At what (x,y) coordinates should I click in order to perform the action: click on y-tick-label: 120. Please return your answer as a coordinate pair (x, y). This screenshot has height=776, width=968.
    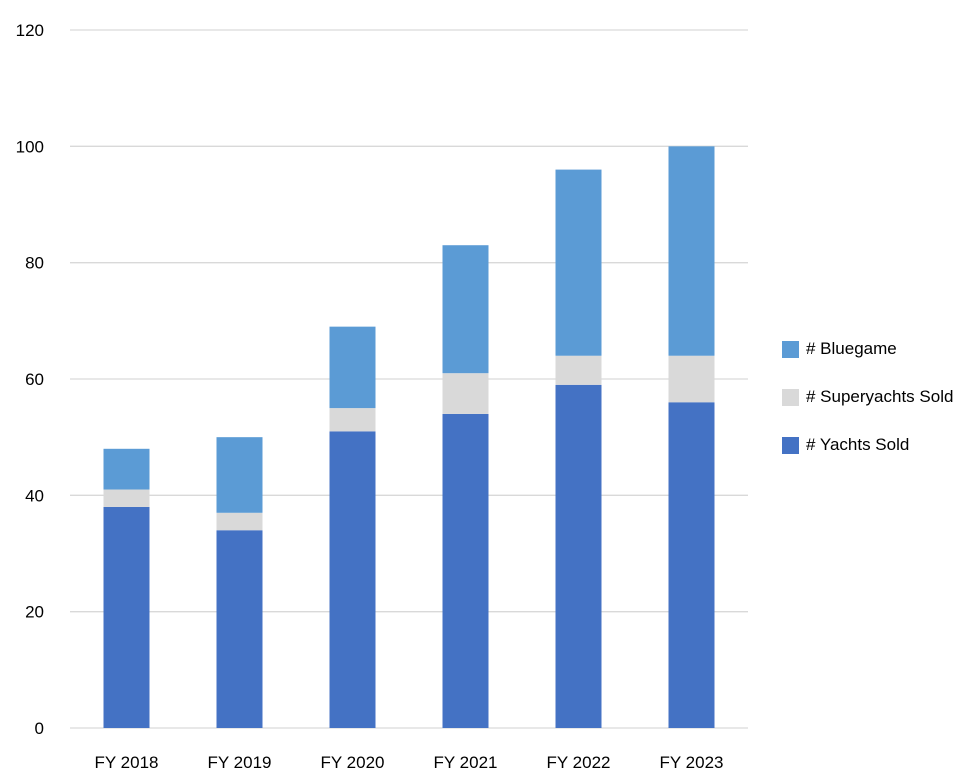
    Looking at the image, I should click on (30, 30).